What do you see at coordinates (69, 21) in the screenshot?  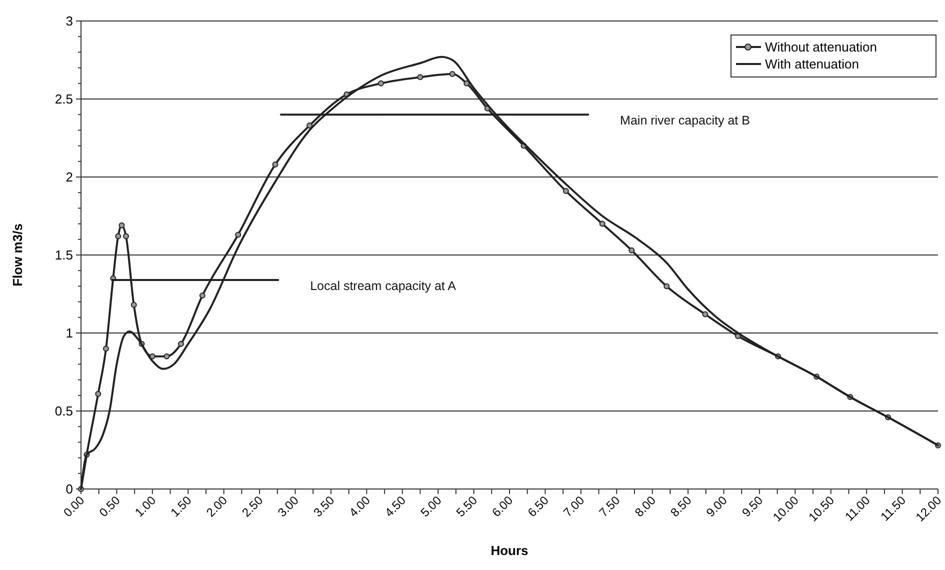 I see `y-tick-label: 3` at bounding box center [69, 21].